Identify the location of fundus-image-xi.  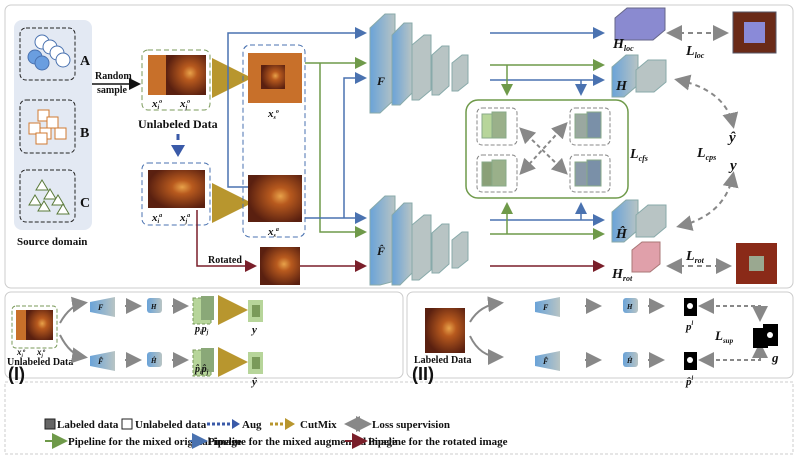
(158, 75).